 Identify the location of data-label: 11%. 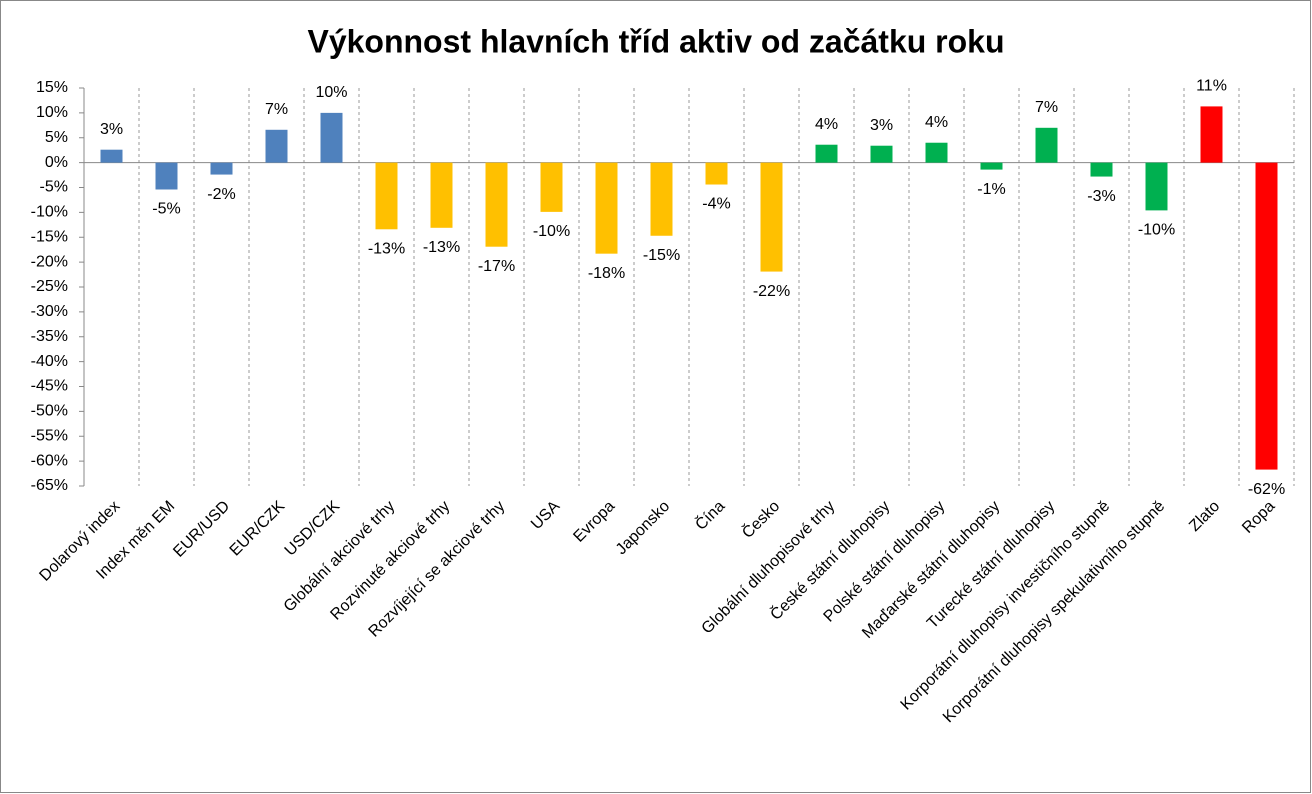
(1211, 86).